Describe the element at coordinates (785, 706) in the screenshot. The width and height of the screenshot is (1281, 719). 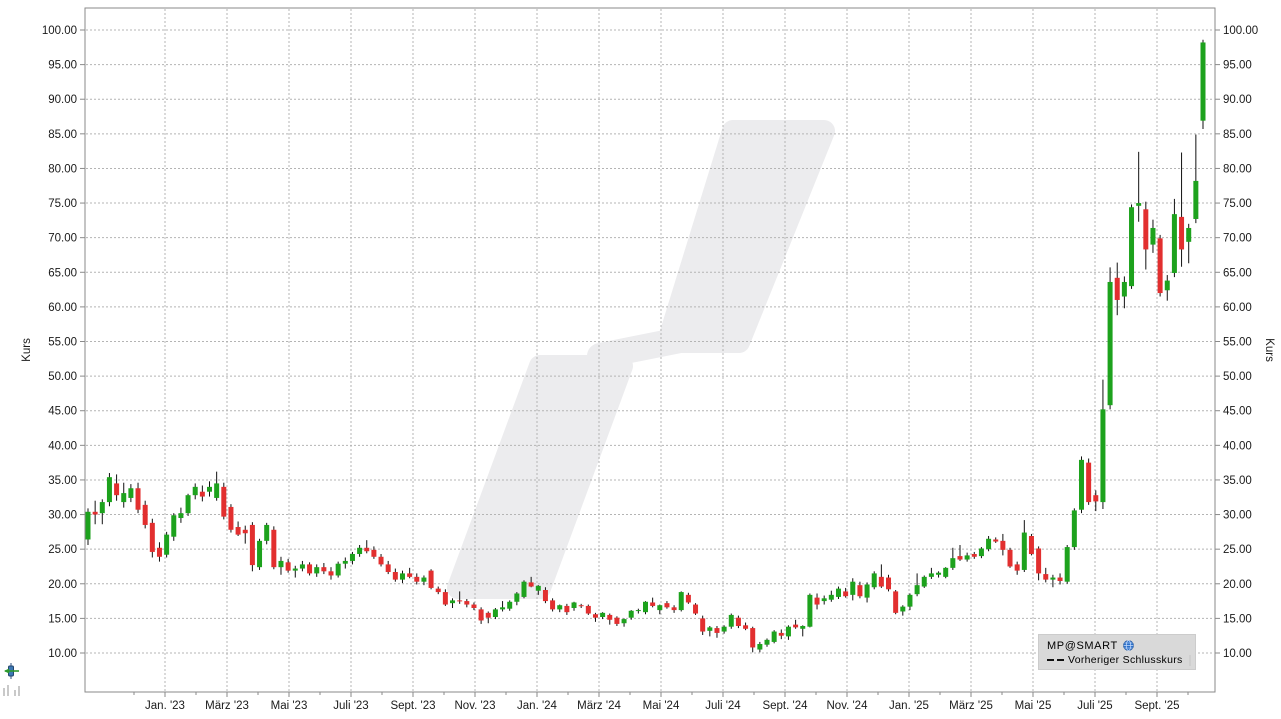
I see `x-axis-label: Sept. '24` at that location.